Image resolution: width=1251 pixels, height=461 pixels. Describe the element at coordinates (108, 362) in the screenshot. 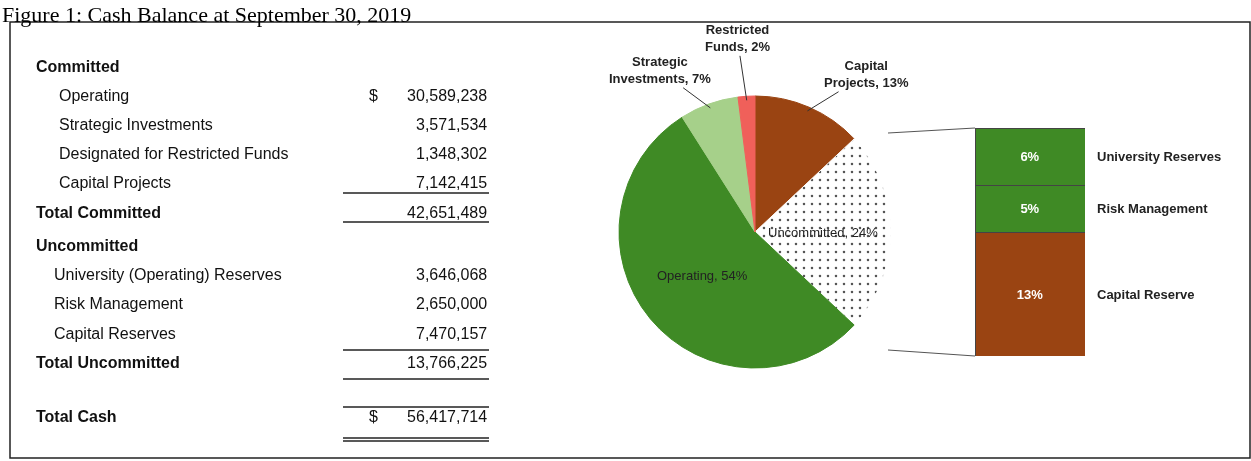

I see `text: Total Uncommitted` at that location.